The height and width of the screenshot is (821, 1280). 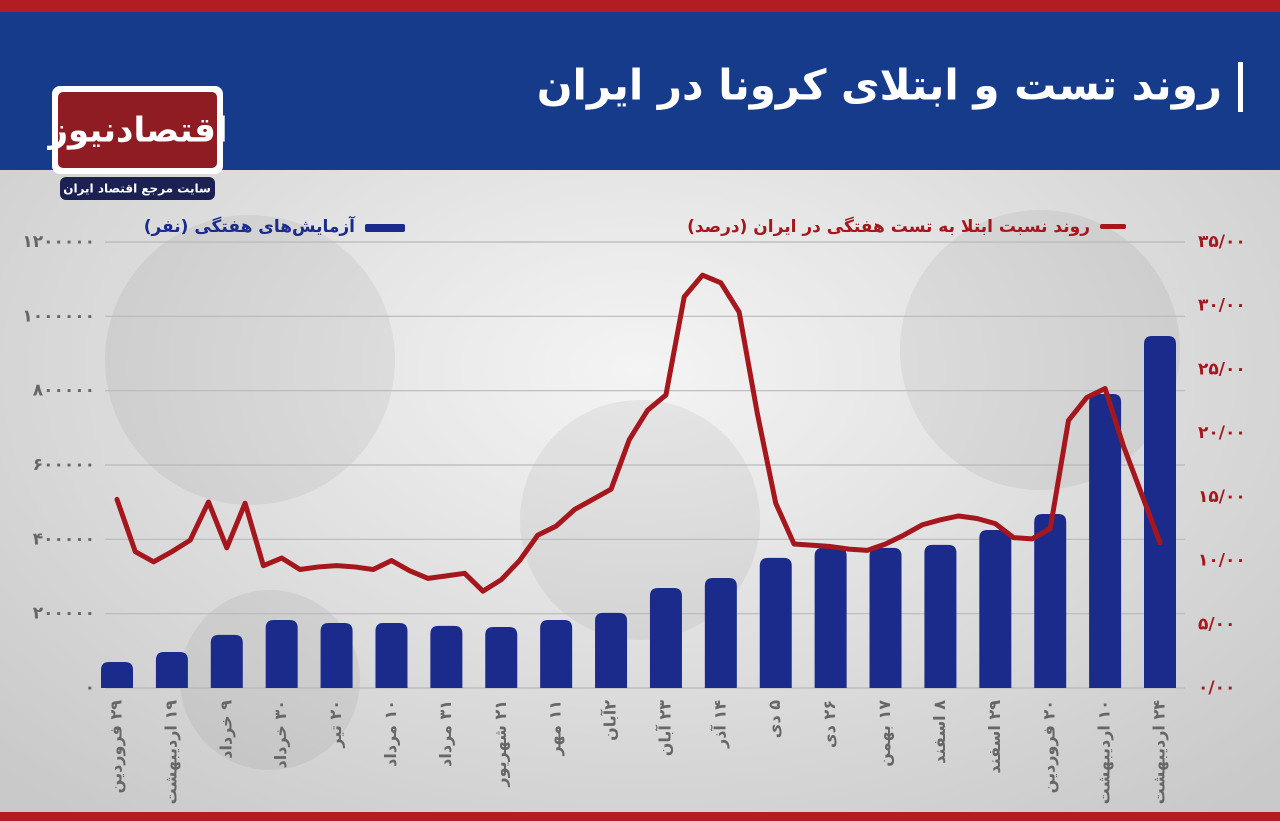 I want to click on y2-tick-label: ۰/۰۰, so click(x=1216, y=688).